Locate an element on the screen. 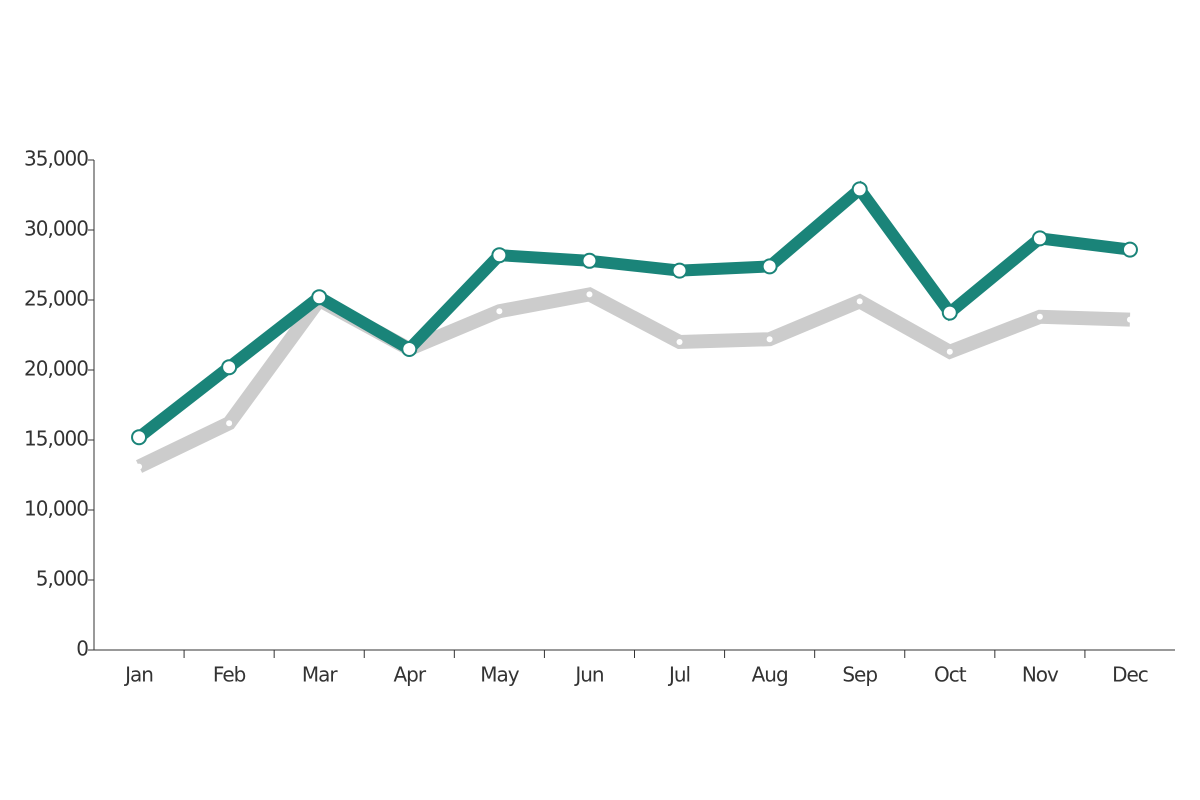 The image size is (1200, 800). y-tick-label: 25,000 is located at coordinates (56, 299).